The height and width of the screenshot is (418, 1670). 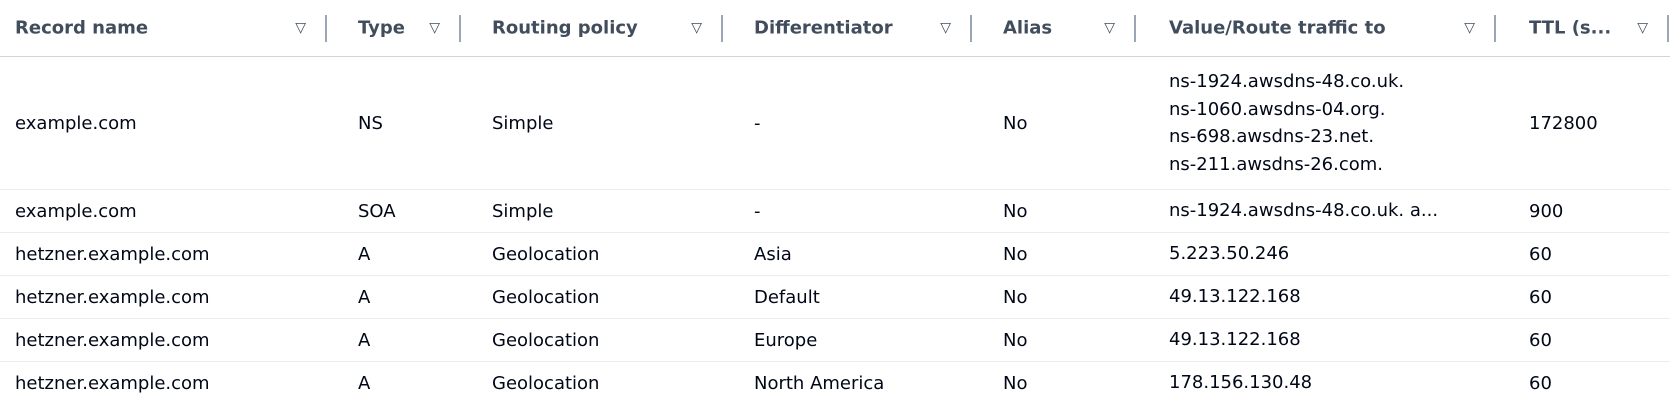 I want to click on column-label: Value/Route traffic to, so click(x=1277, y=28).